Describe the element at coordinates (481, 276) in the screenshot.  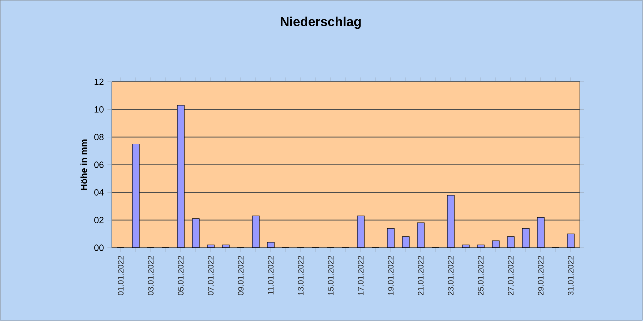
I see `x-tick-label: 25.01.2022` at that location.